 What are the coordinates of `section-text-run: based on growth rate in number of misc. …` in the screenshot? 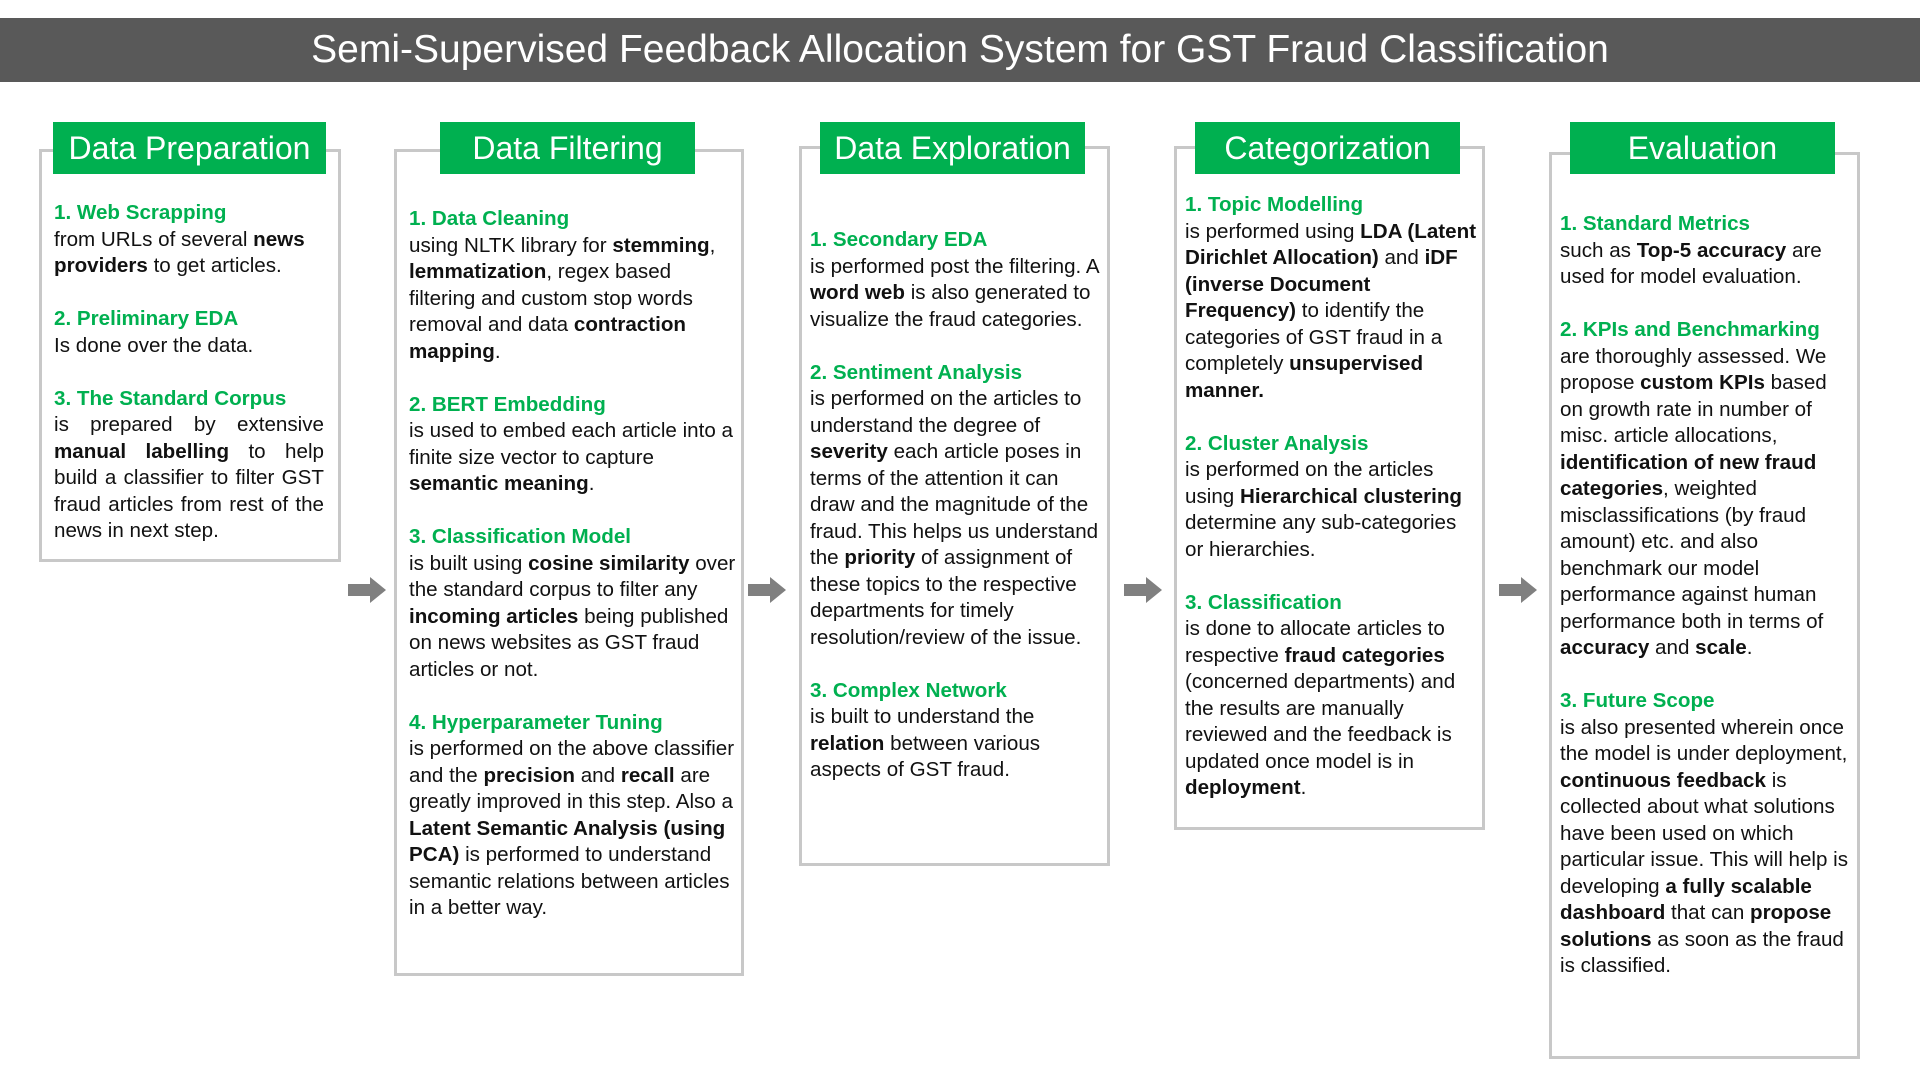 It's located at (1693, 409).